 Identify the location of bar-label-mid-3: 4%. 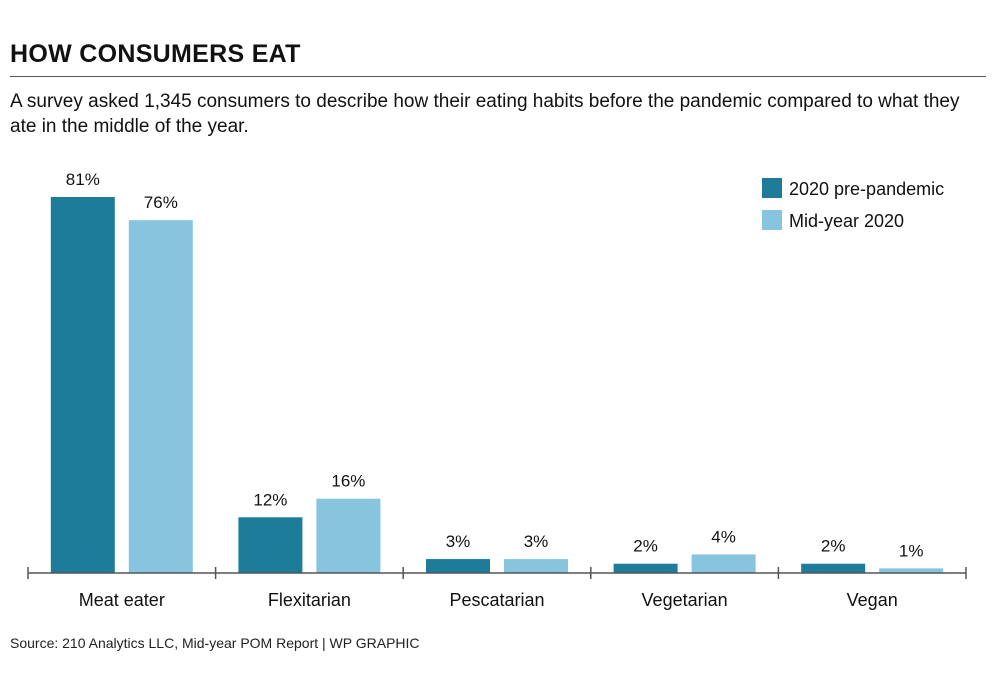
(723, 536).